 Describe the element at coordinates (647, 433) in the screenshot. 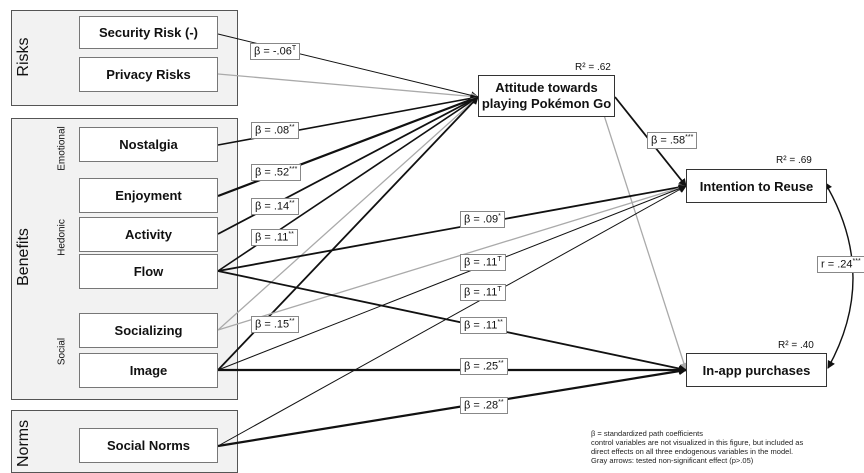

I see `footnote-line-1: β = standardized path coefficients` at that location.